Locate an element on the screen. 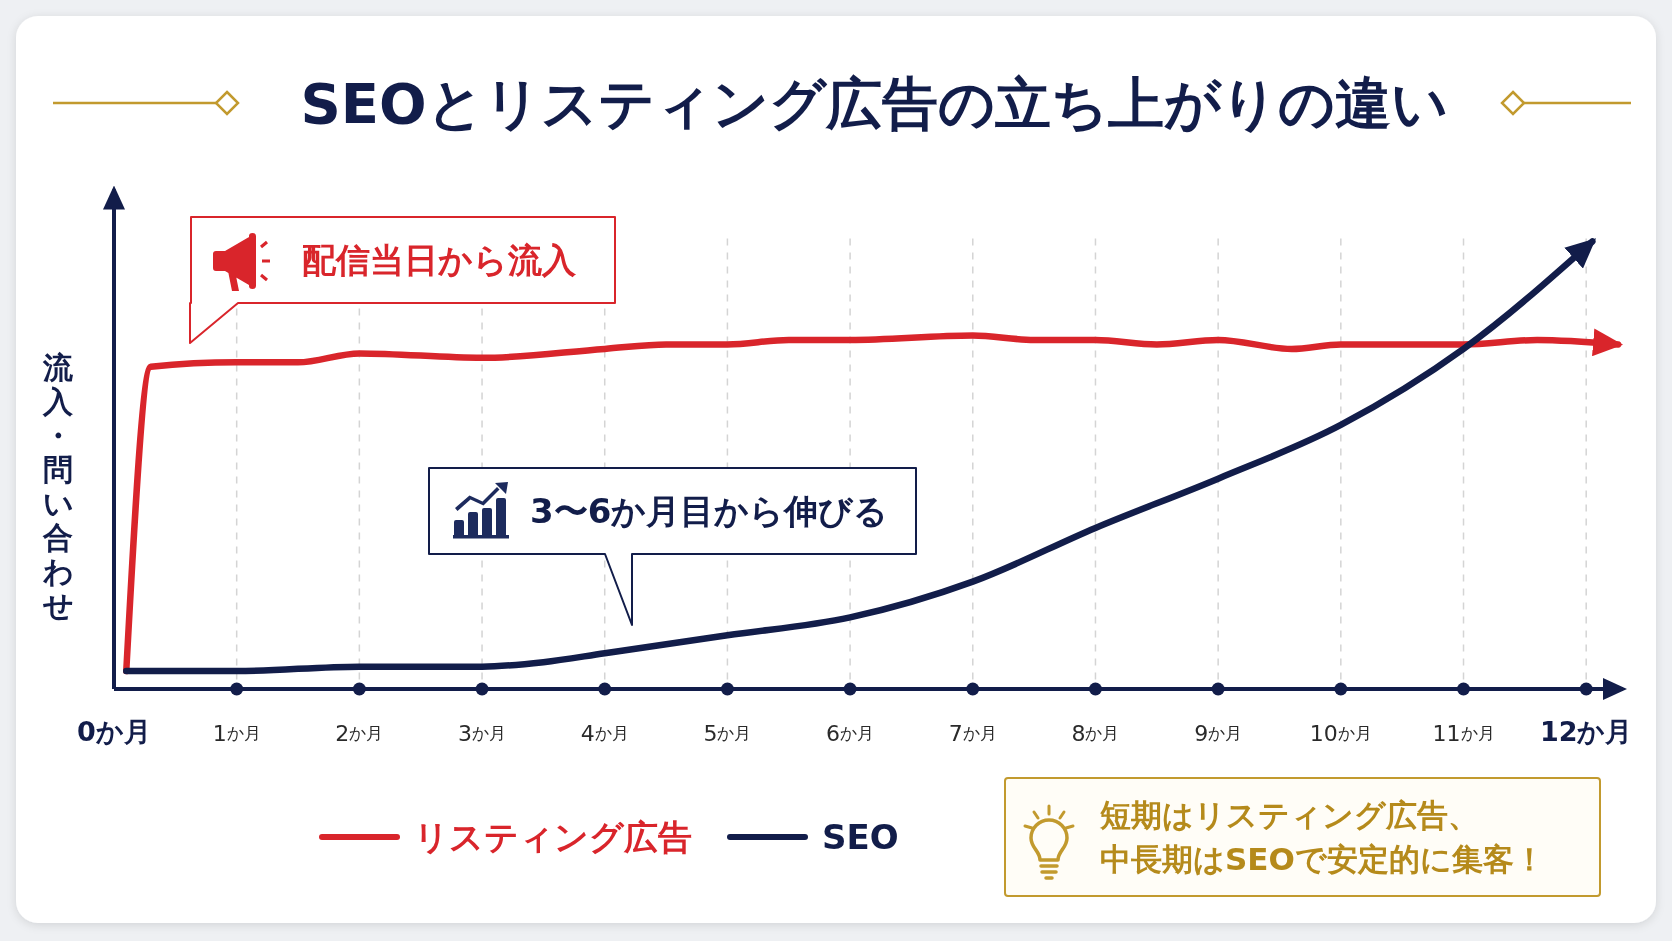 The width and height of the screenshot is (1672, 941). x-tick-label: 1か月 is located at coordinates (236, 733).